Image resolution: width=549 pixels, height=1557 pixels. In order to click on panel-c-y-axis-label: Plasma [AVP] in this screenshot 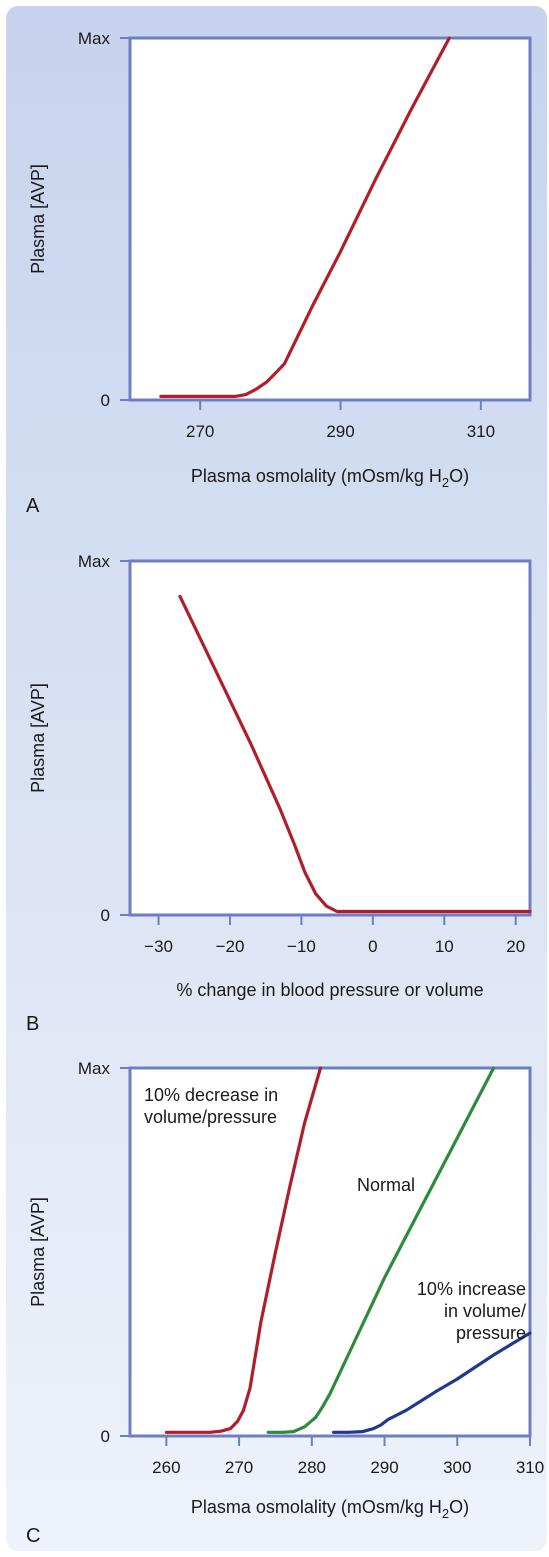, I will do `click(38, 1252)`.